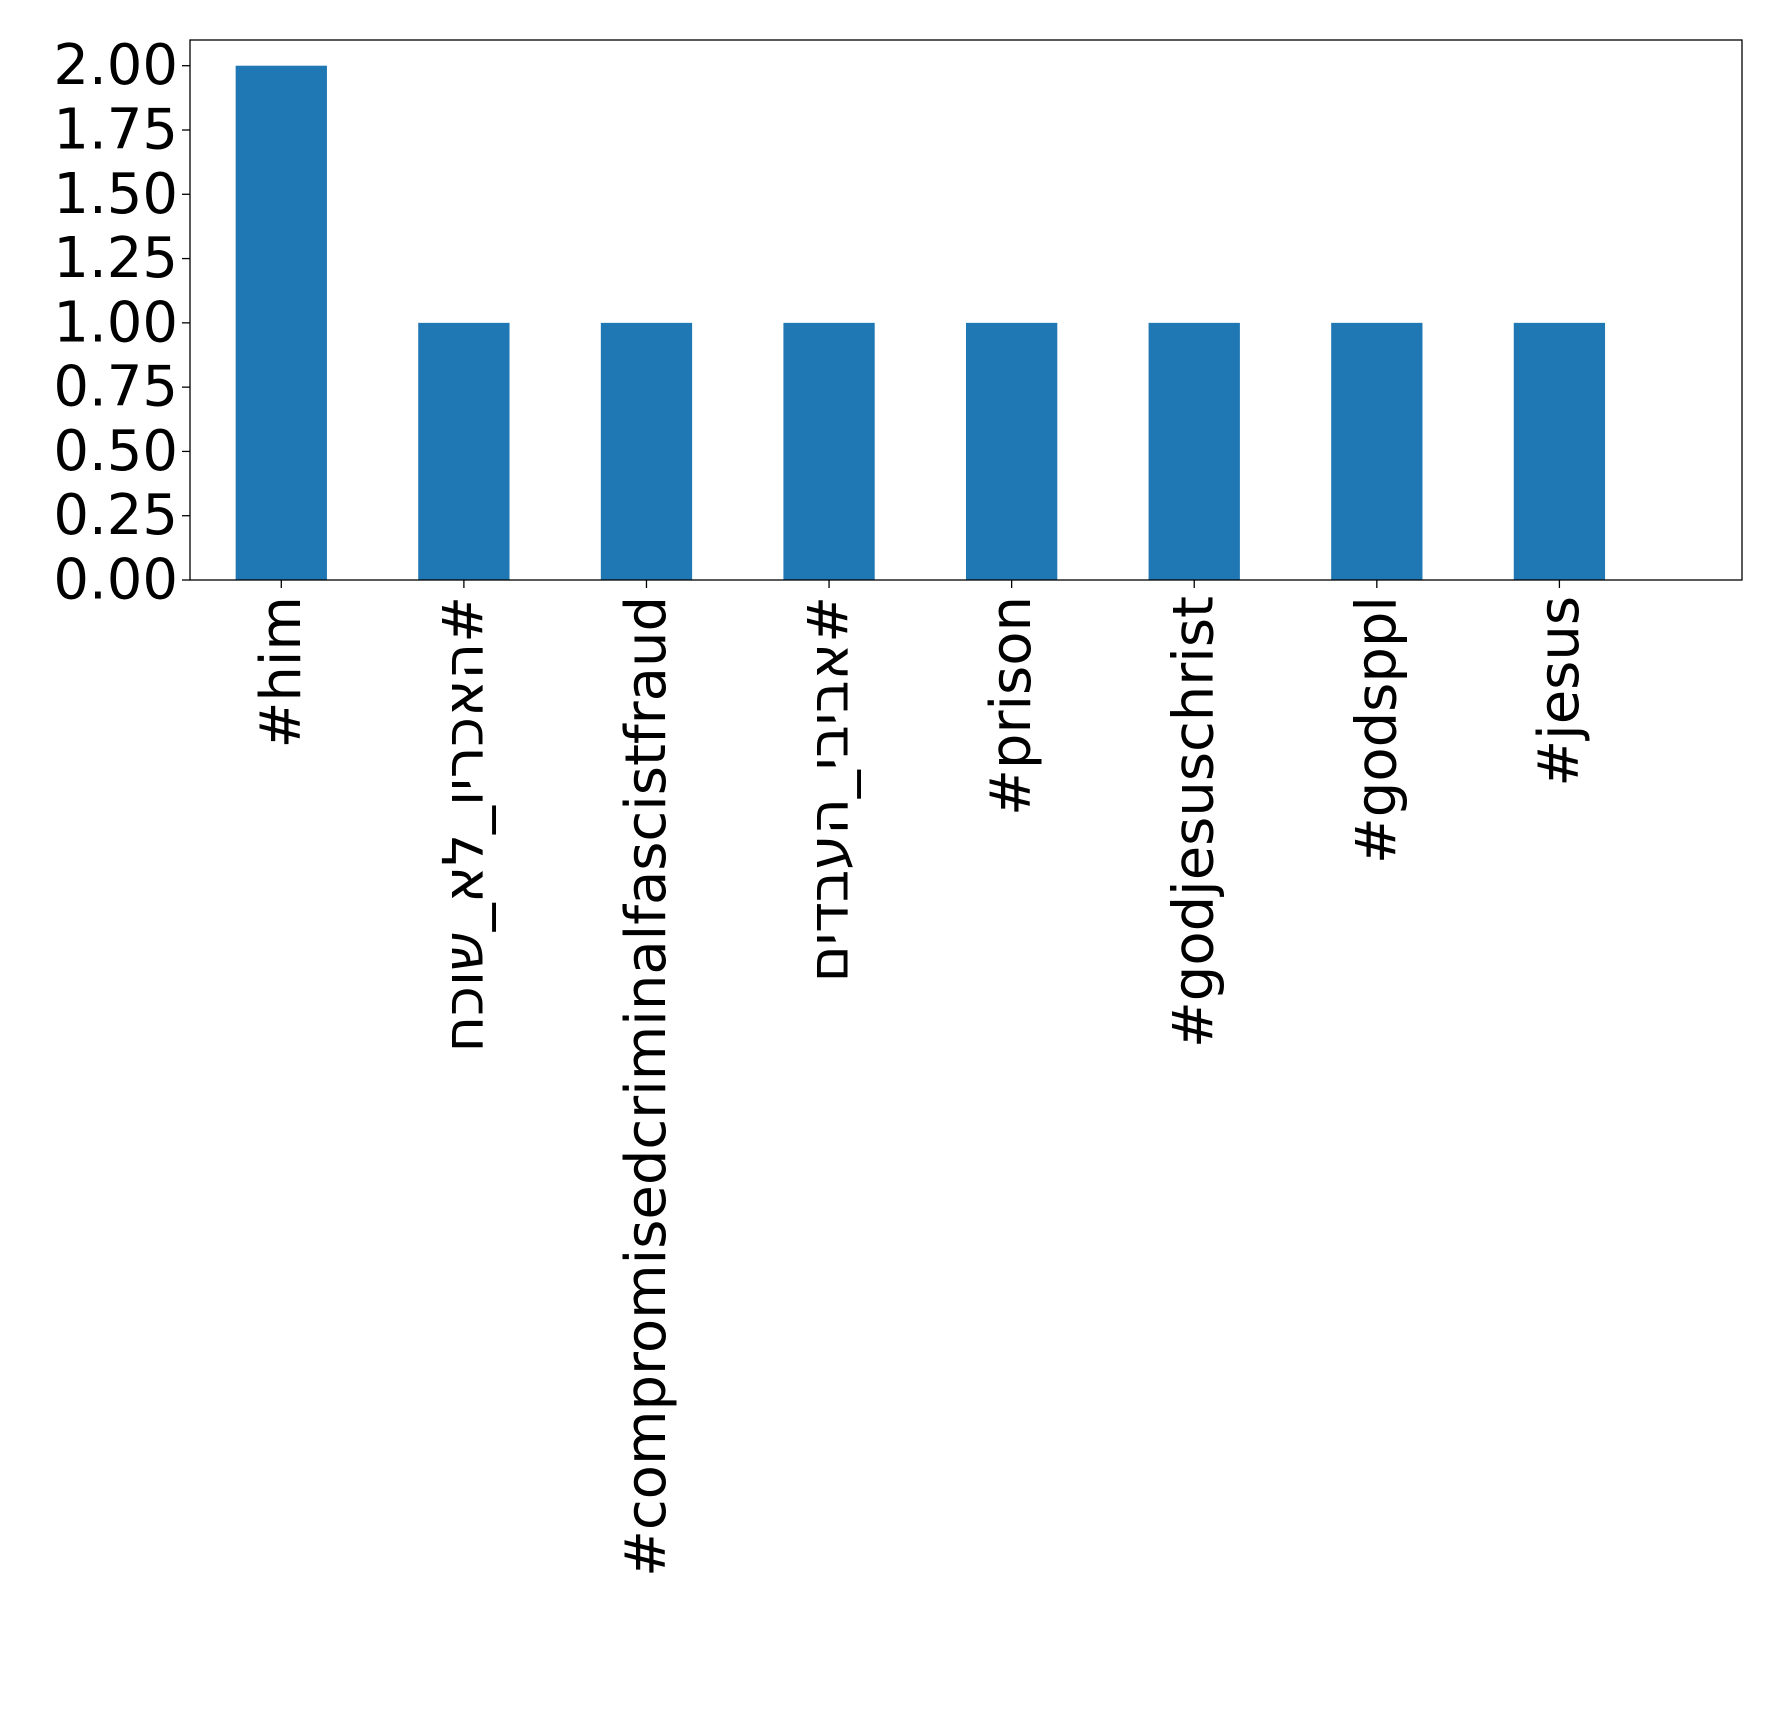 The height and width of the screenshot is (1723, 1778). What do you see at coordinates (115, 258) in the screenshot?
I see `y-tick-label-5: 1.25` at bounding box center [115, 258].